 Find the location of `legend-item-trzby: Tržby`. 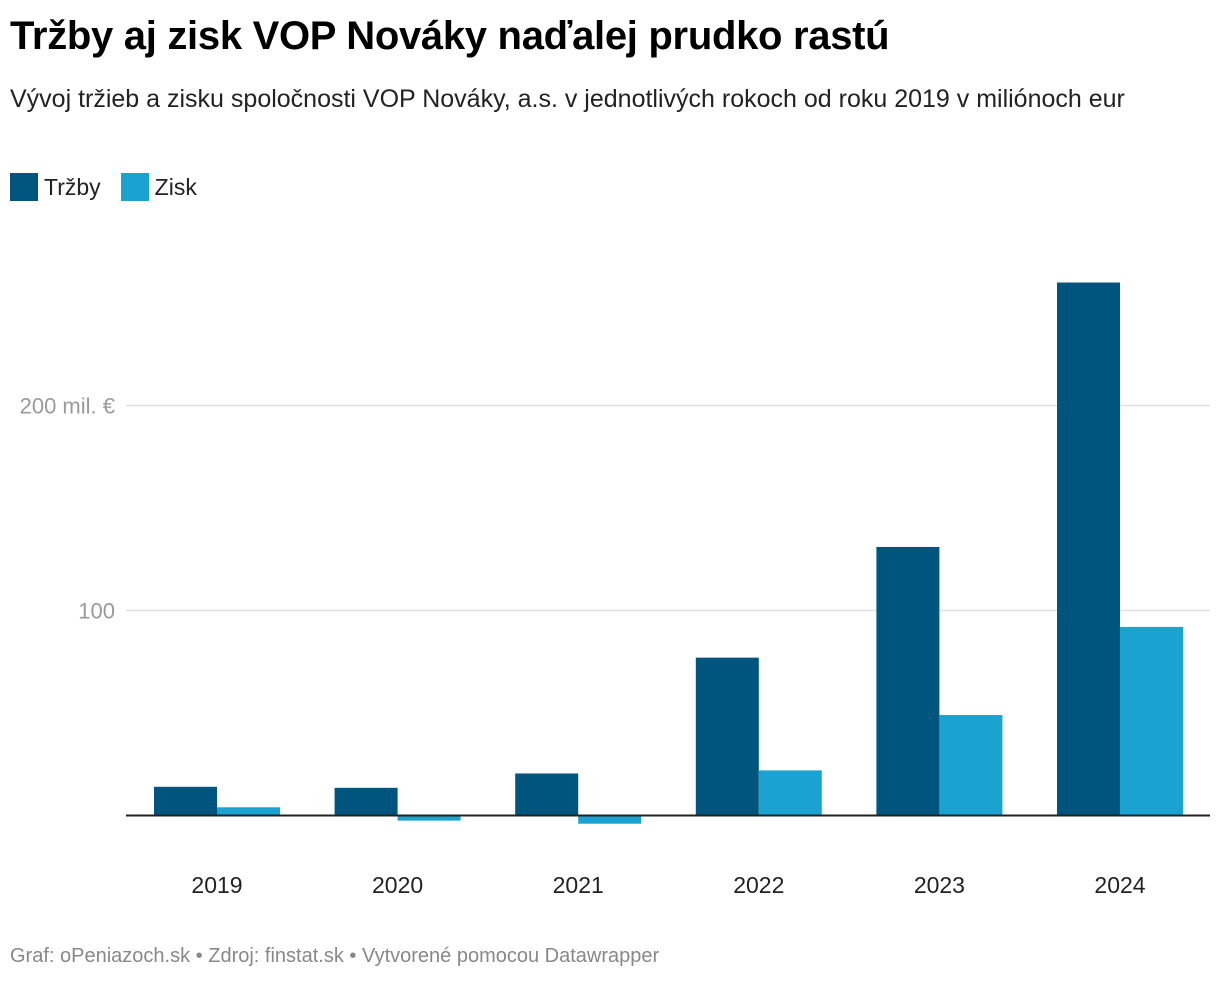

legend-item-trzby: Tržby is located at coordinates (55, 187).